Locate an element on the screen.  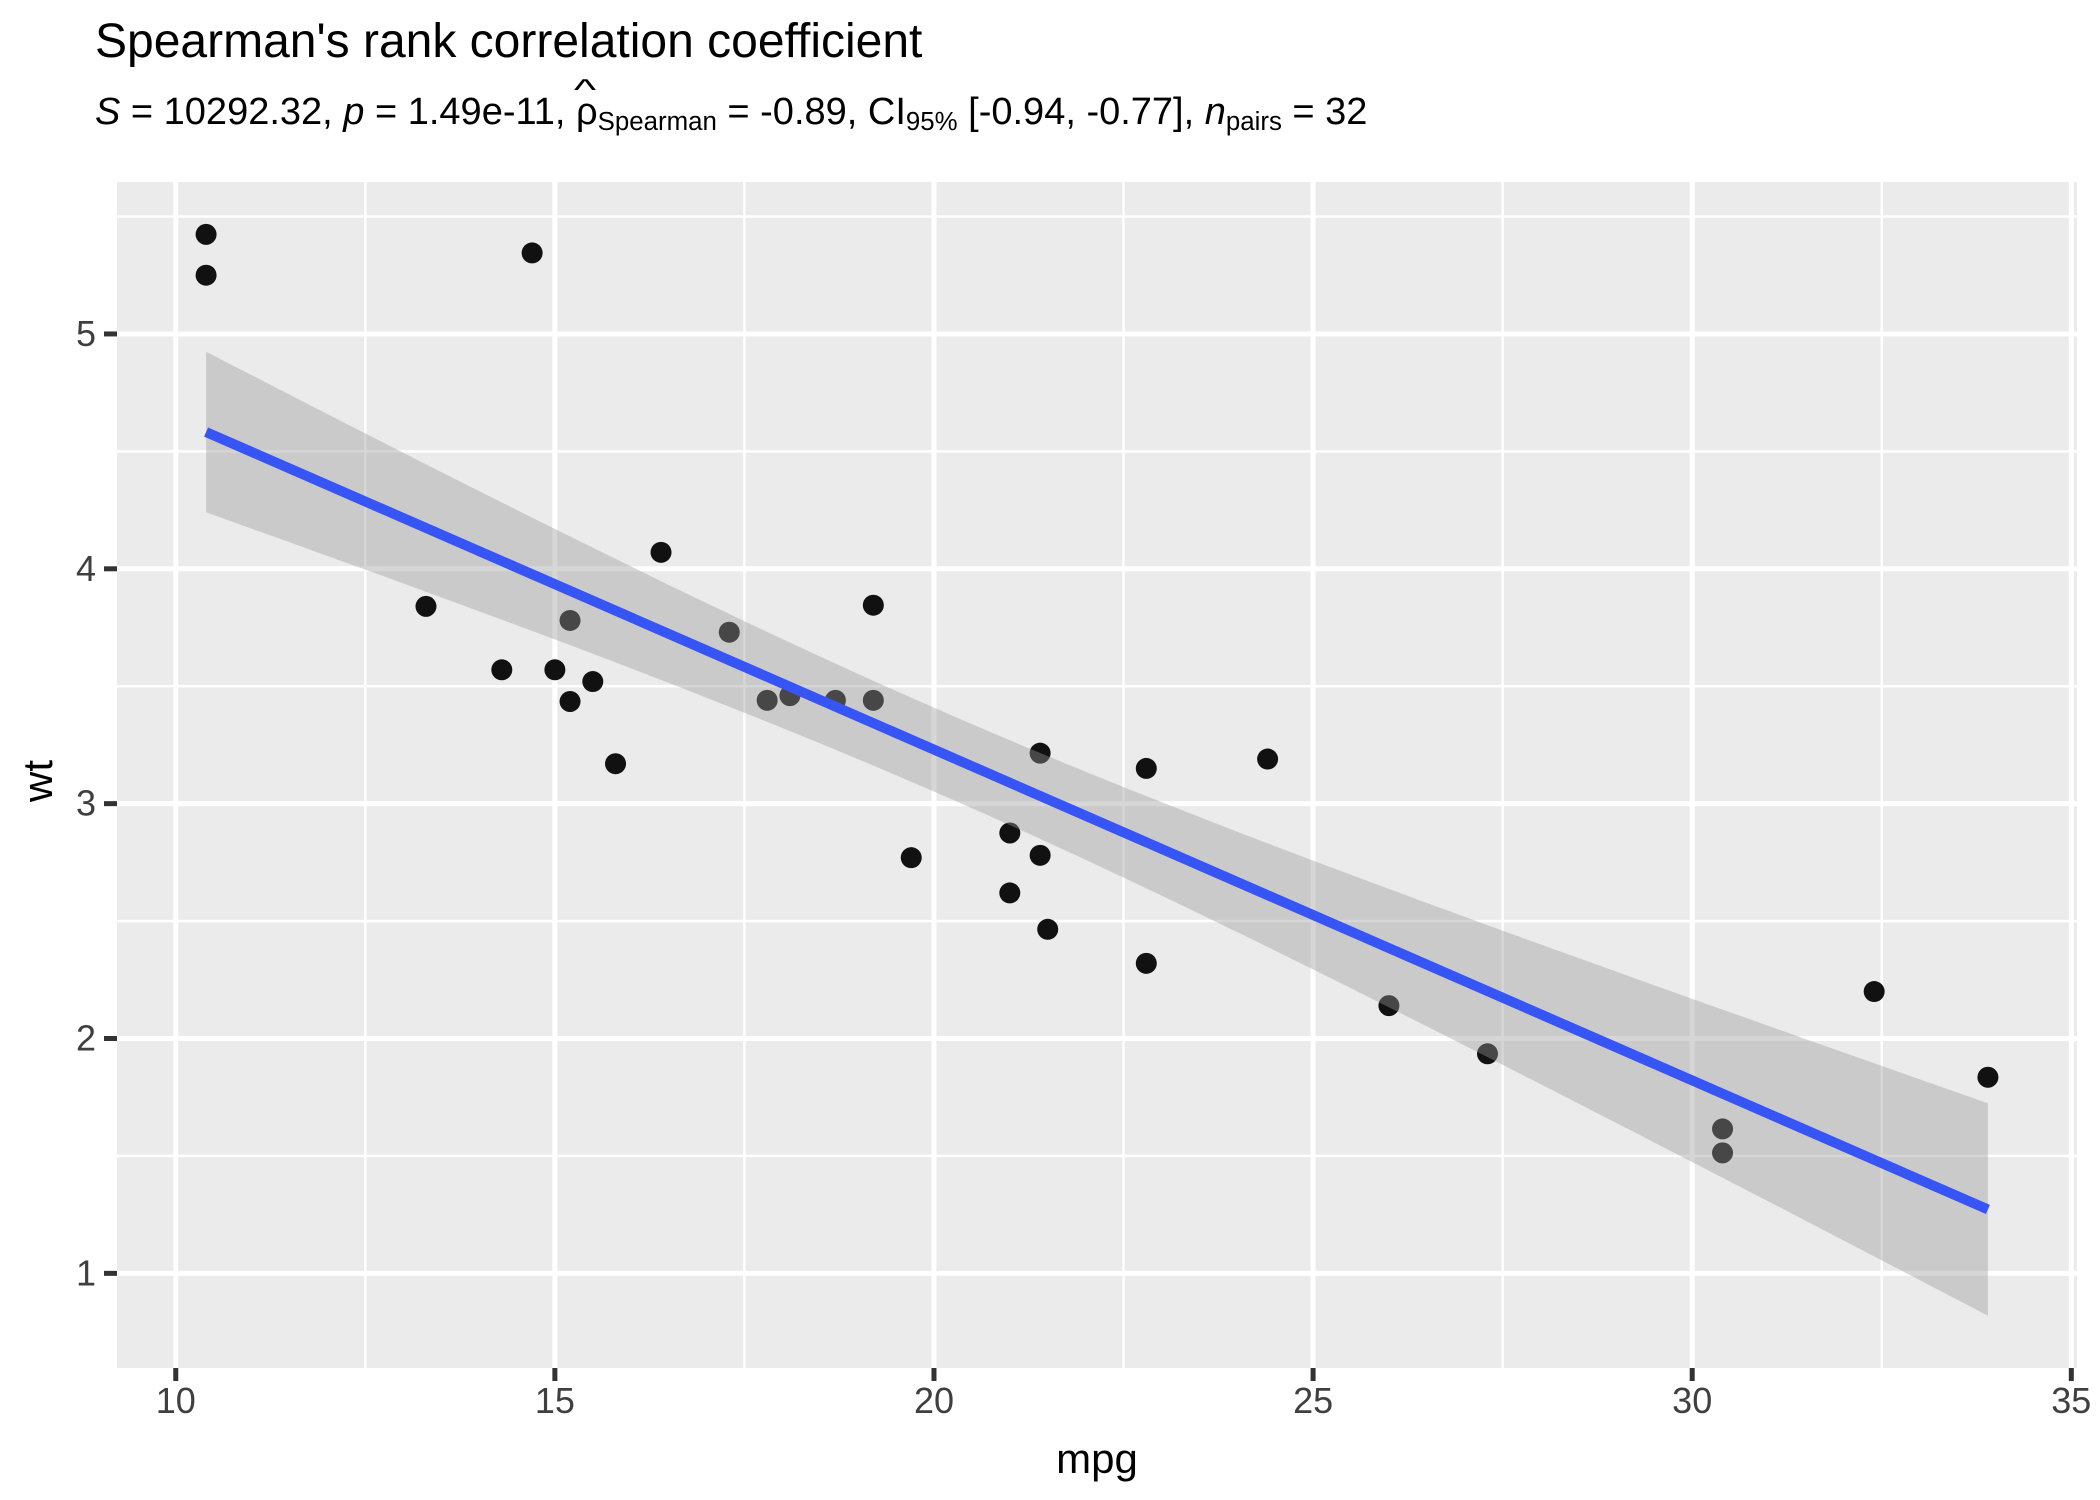
y-tick-label: 1 is located at coordinates (86, 1272).